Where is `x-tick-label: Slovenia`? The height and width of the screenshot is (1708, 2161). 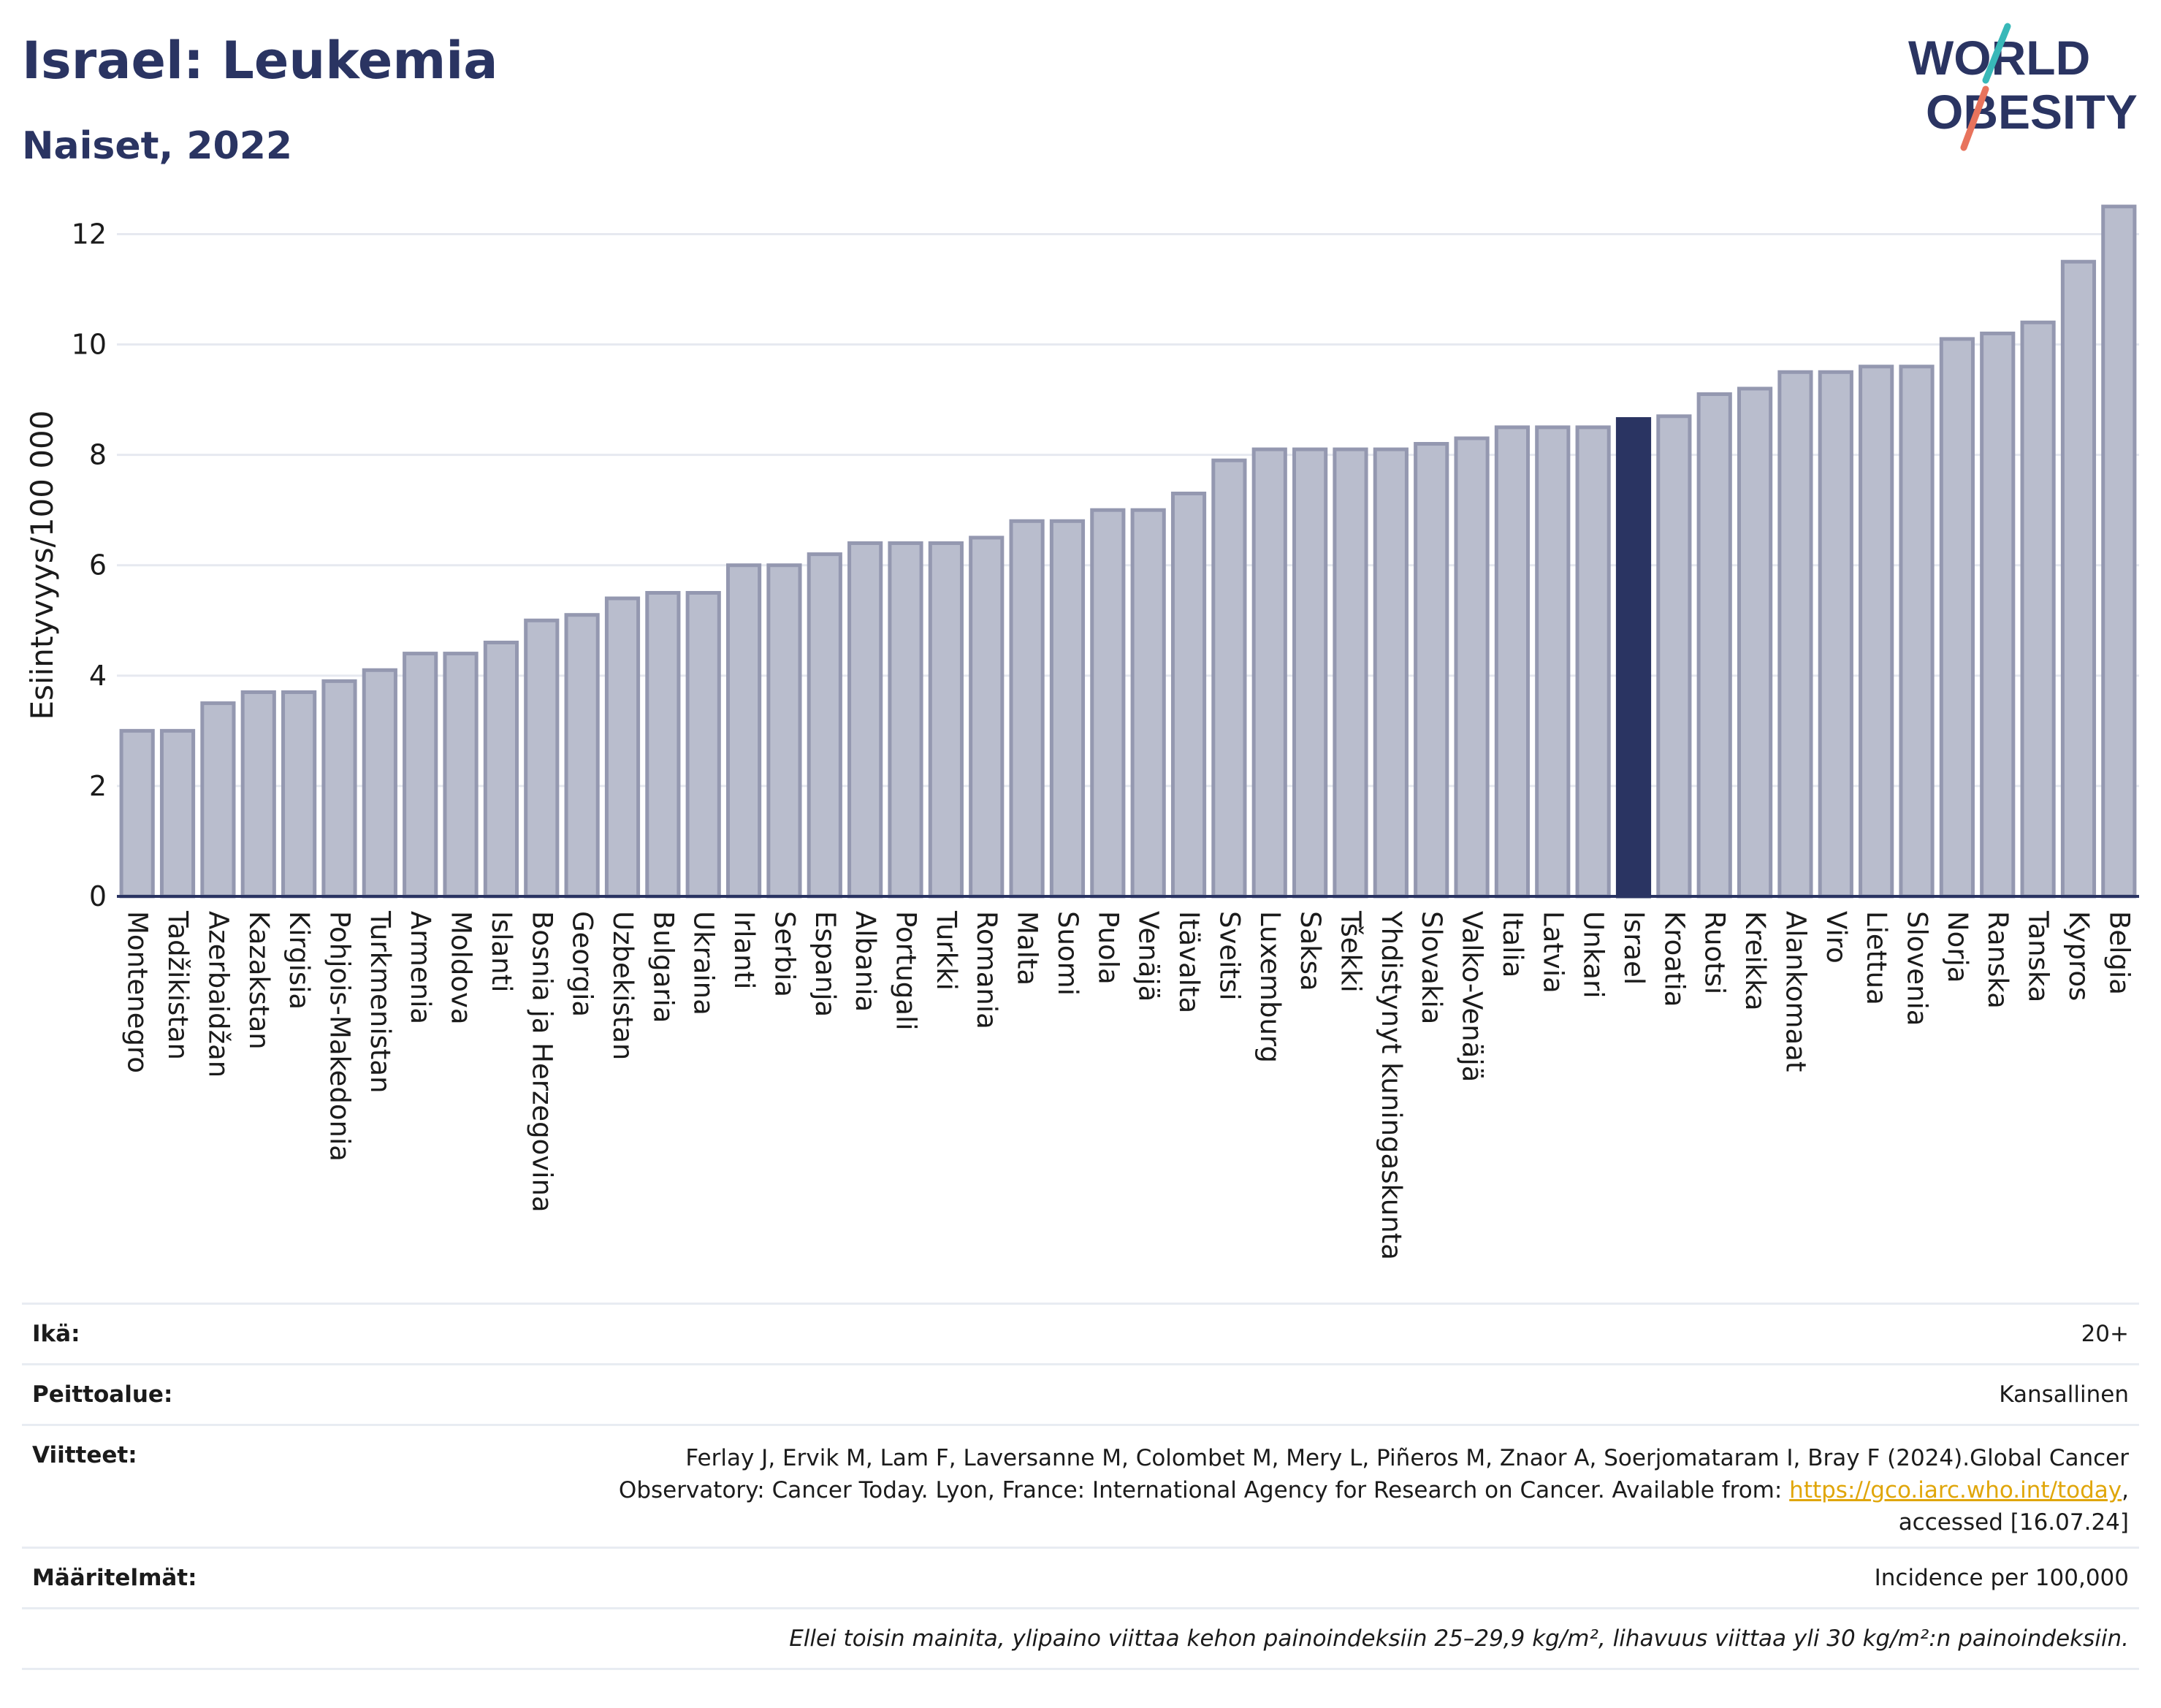
x-tick-label: Slovenia is located at coordinates (1918, 968).